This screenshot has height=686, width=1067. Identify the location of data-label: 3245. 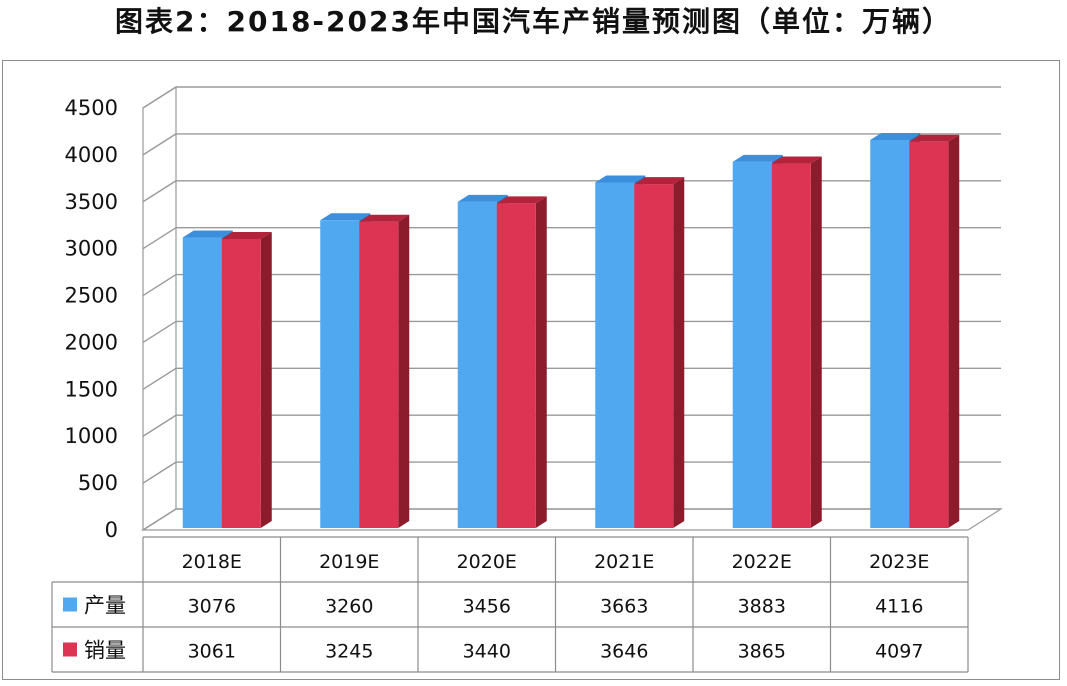
(349, 652).